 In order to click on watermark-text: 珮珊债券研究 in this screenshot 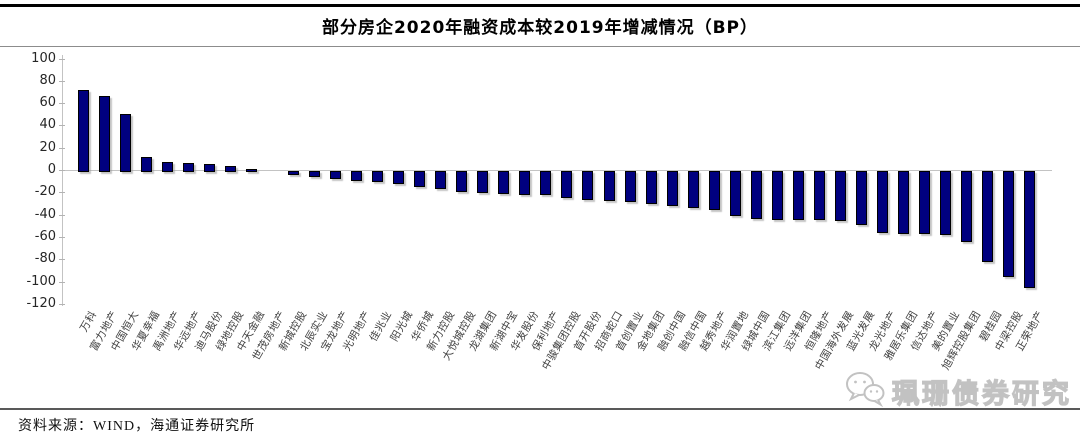, I will do `click(981, 394)`.